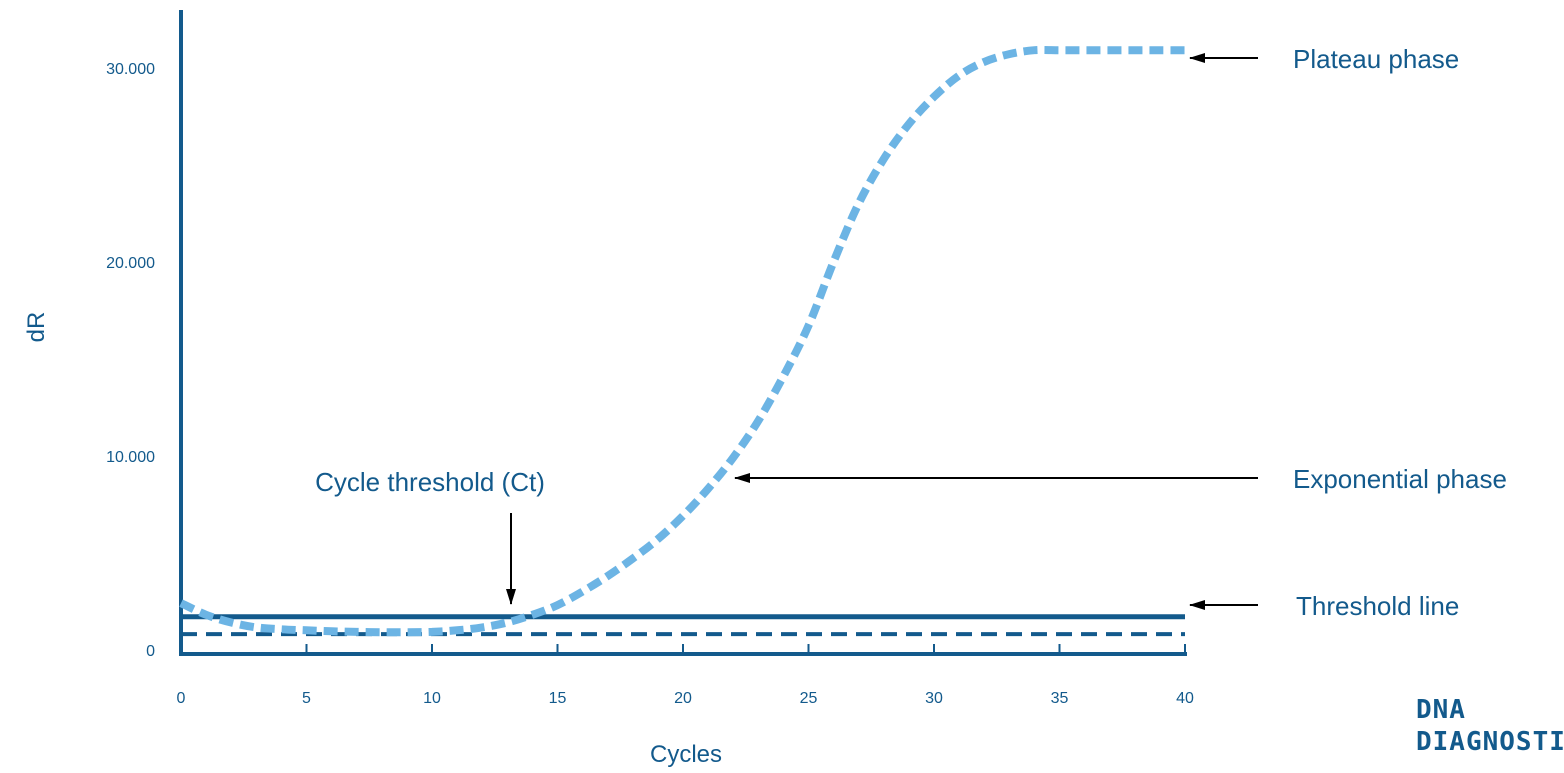  I want to click on x-tick-label: 25, so click(809, 698).